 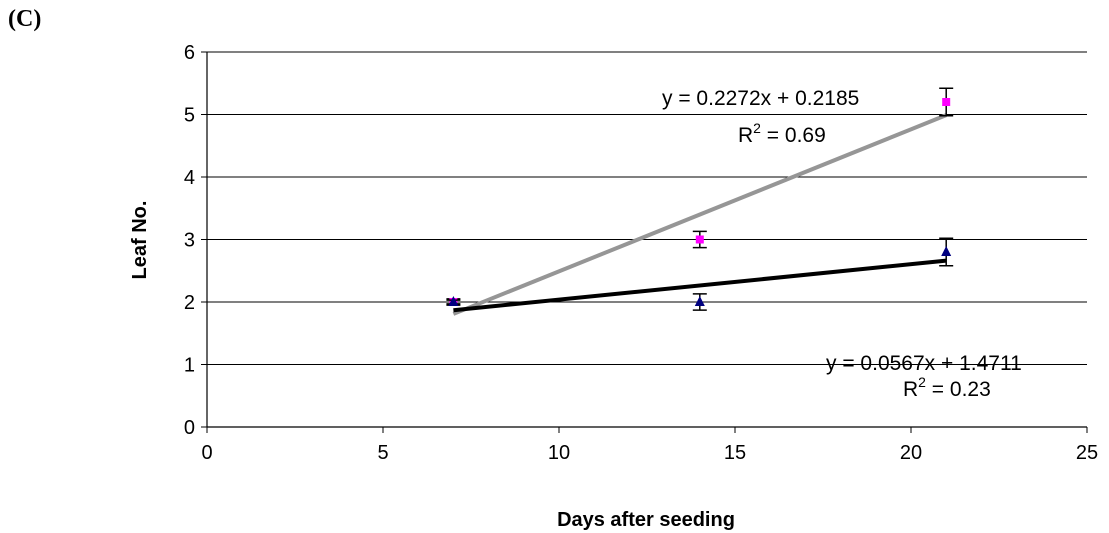 I want to click on r2-label-series-1: R2 = 0.69, so click(x=782, y=133).